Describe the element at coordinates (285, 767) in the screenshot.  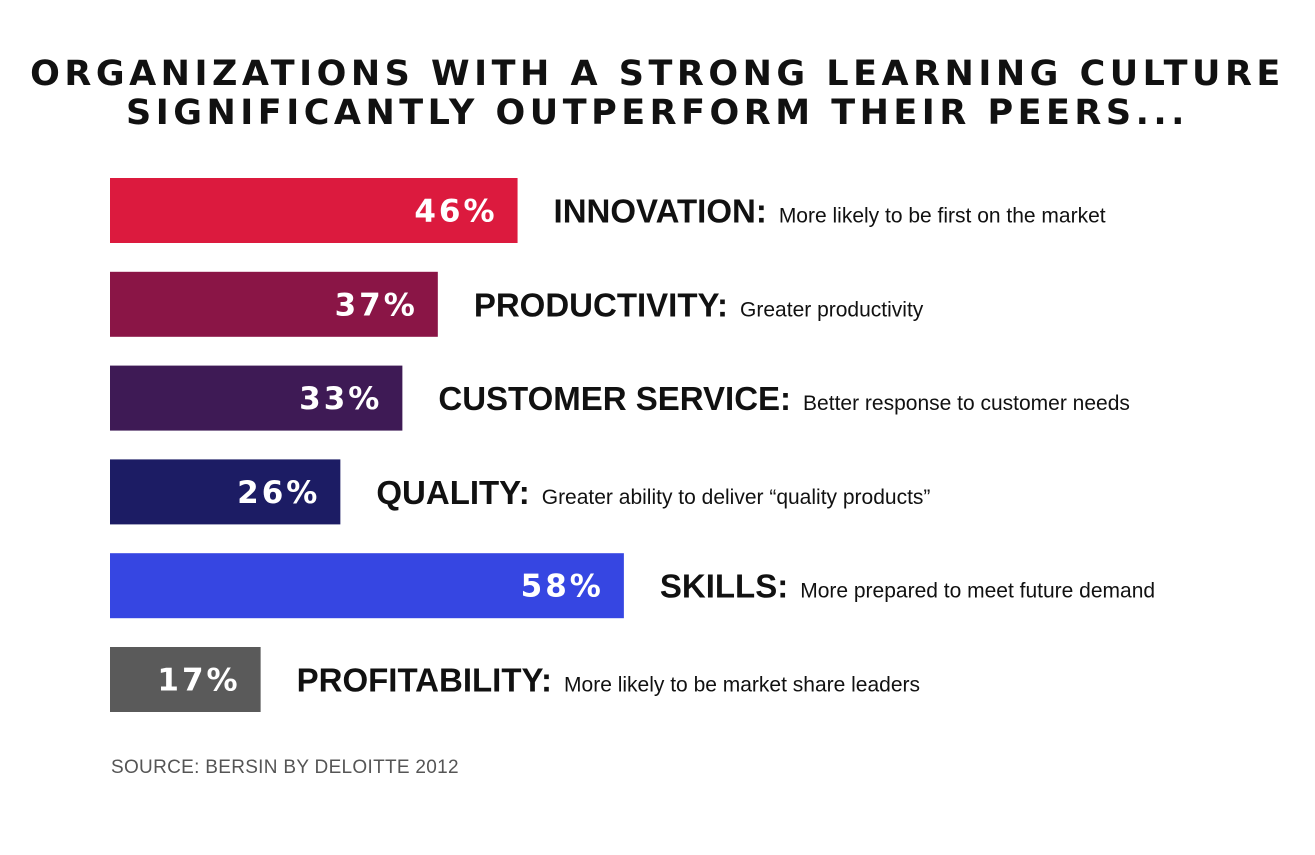
I see `source-note: SOURCE: BERSIN BY DELOITTE 2012` at that location.